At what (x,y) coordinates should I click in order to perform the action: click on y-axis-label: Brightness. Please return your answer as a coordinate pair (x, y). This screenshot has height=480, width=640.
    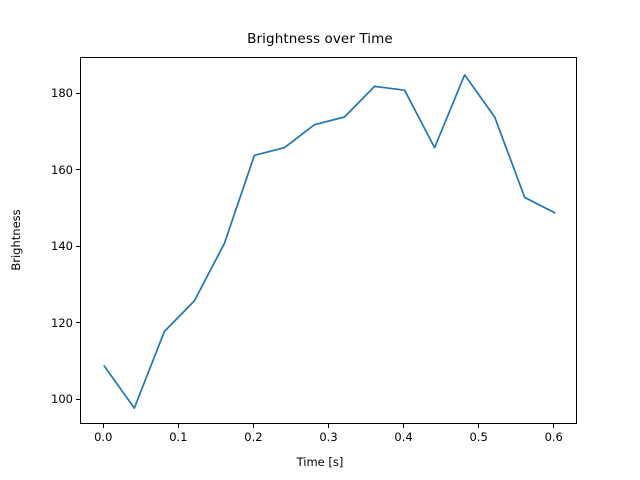
    Looking at the image, I should click on (16, 240).